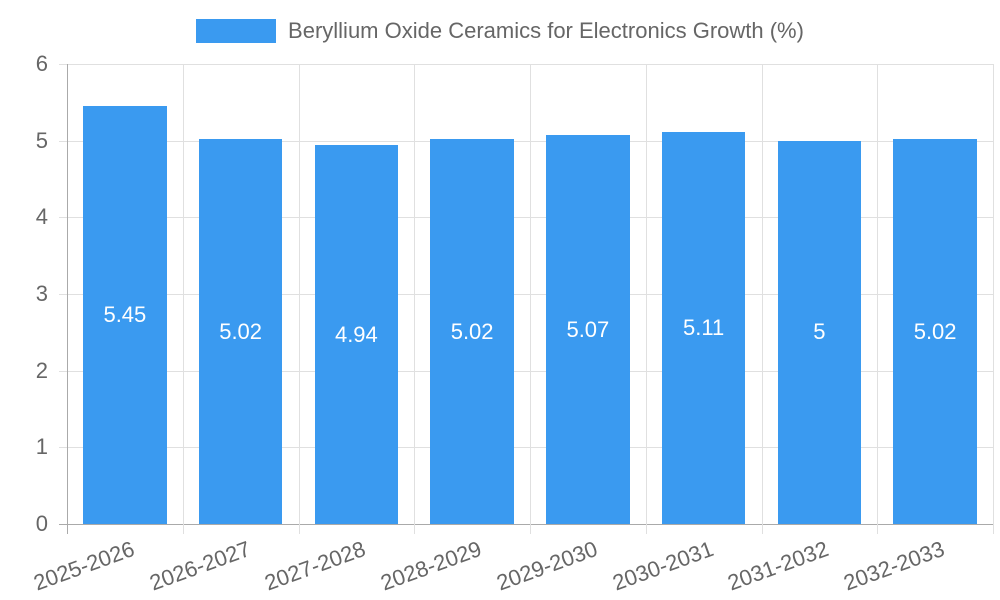  What do you see at coordinates (41, 217) in the screenshot?
I see `y-tick-label: 4` at bounding box center [41, 217].